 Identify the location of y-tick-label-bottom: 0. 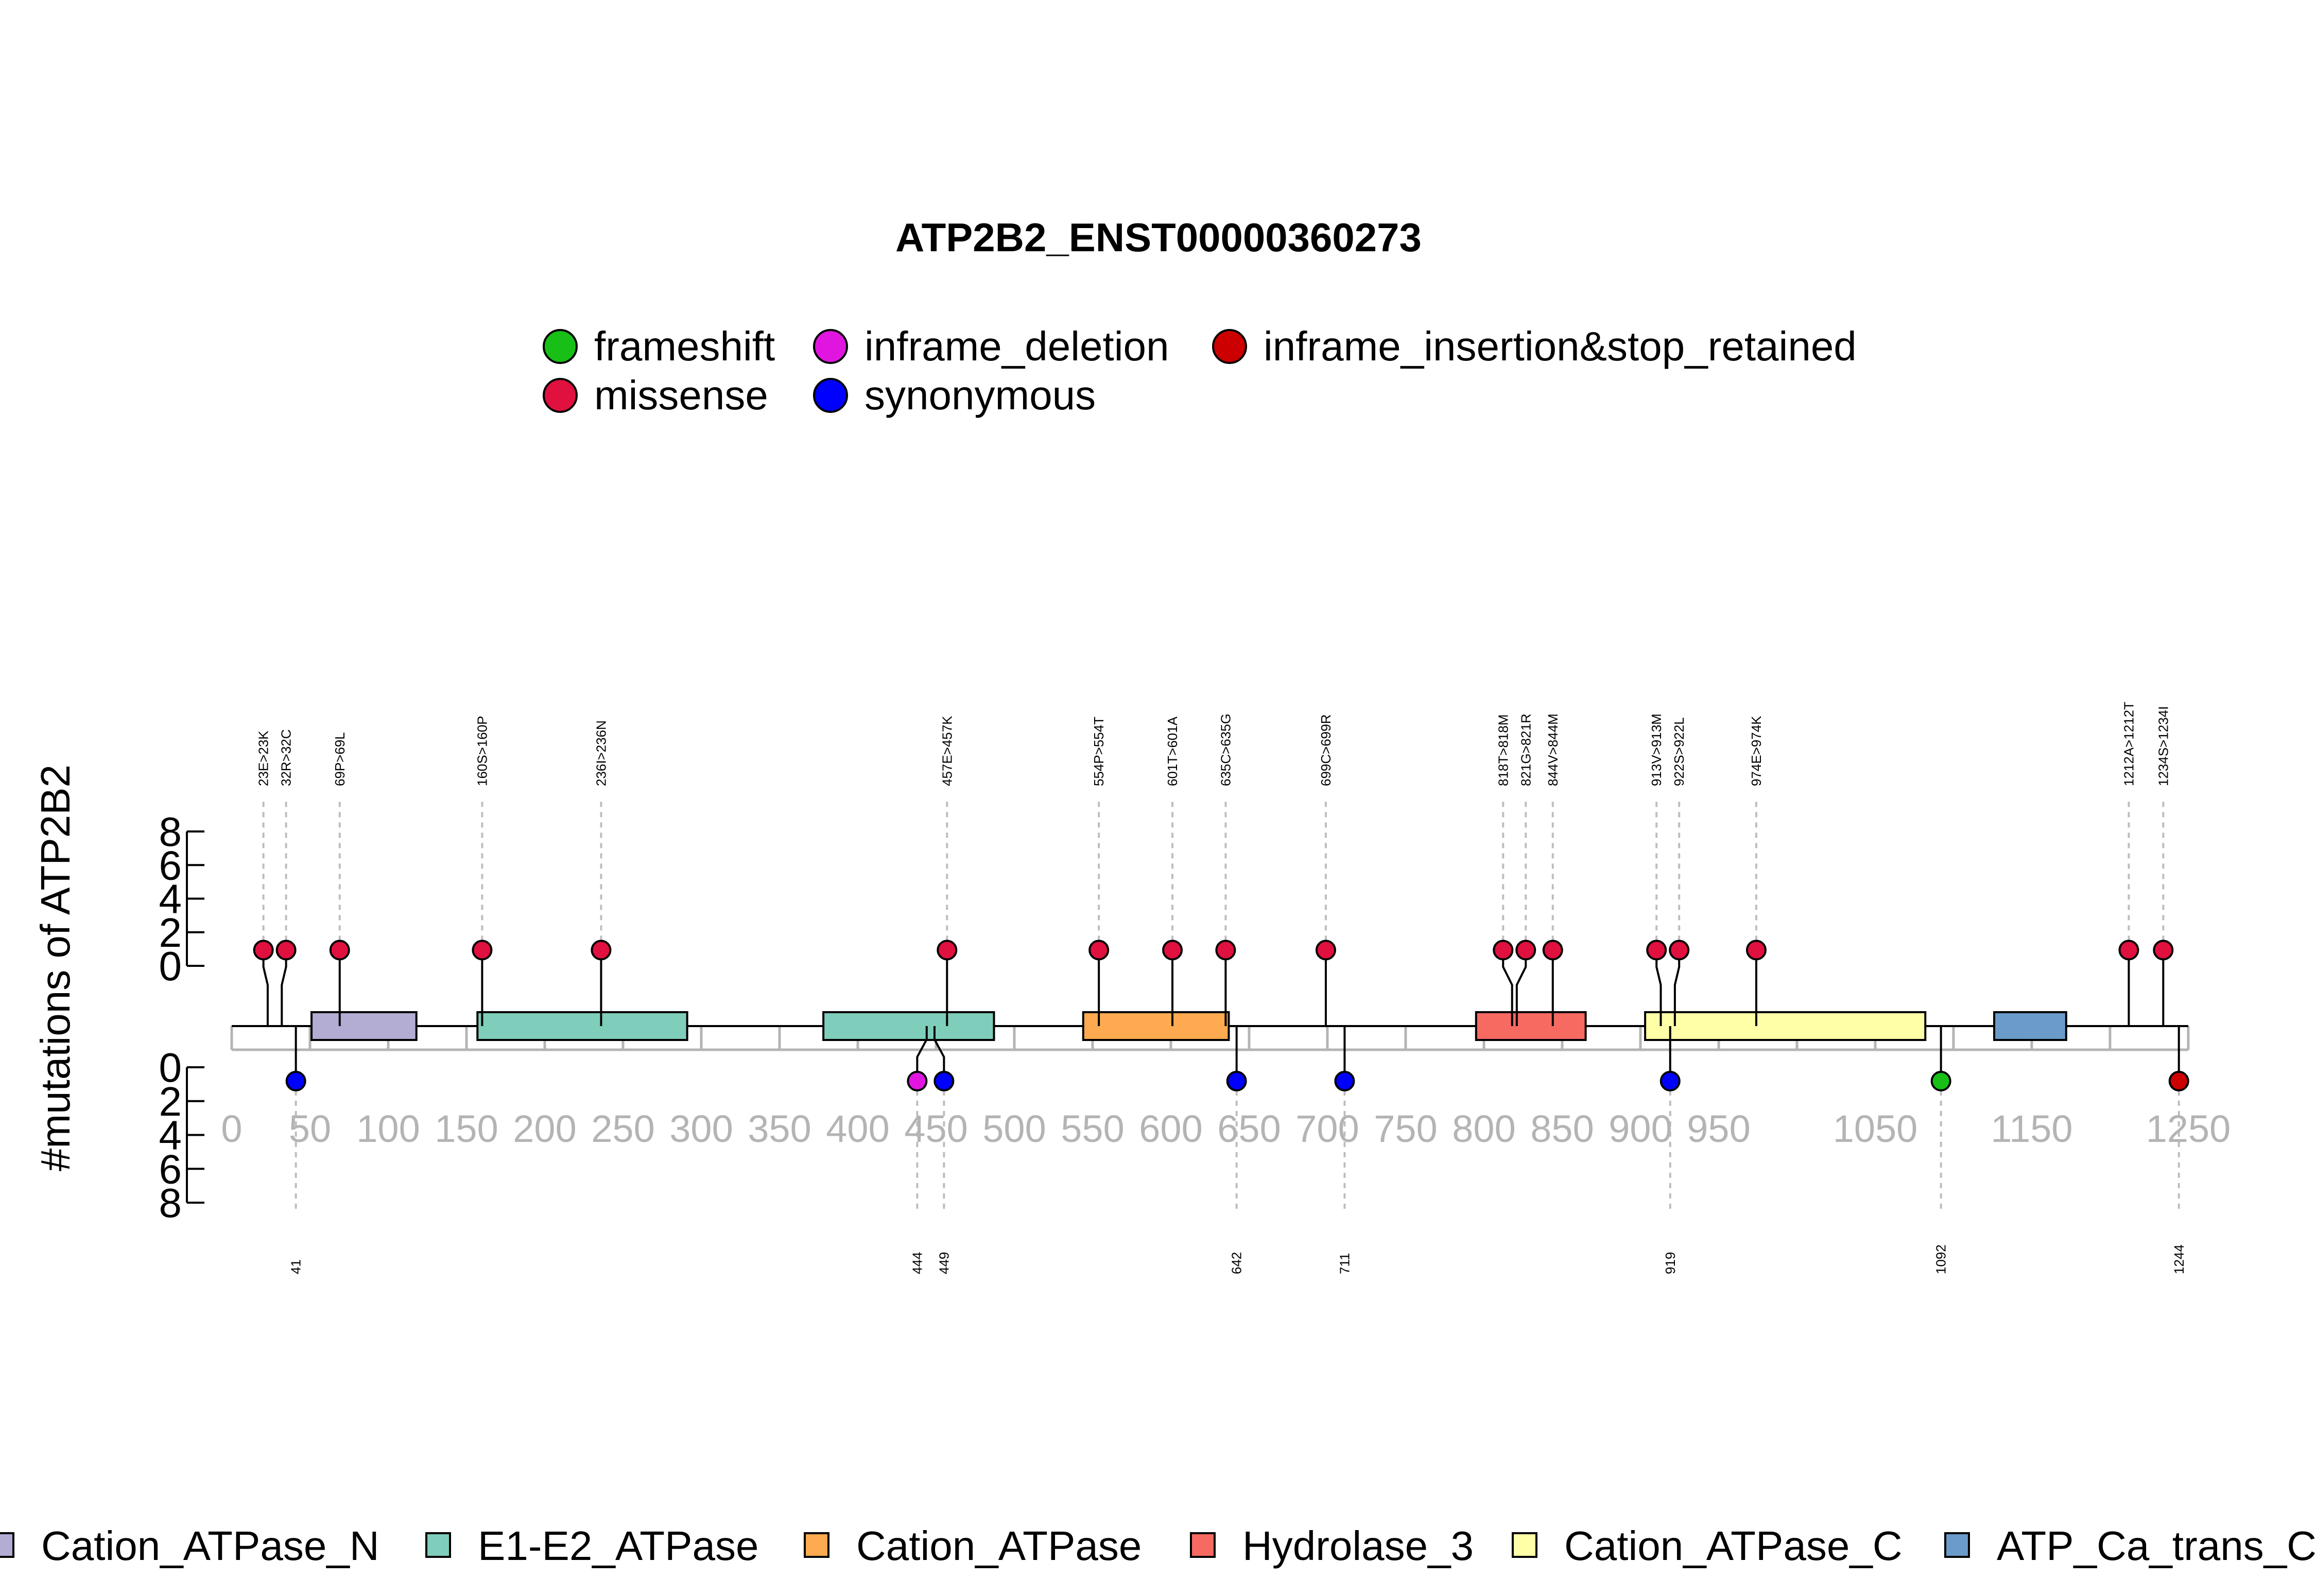
(170, 1068).